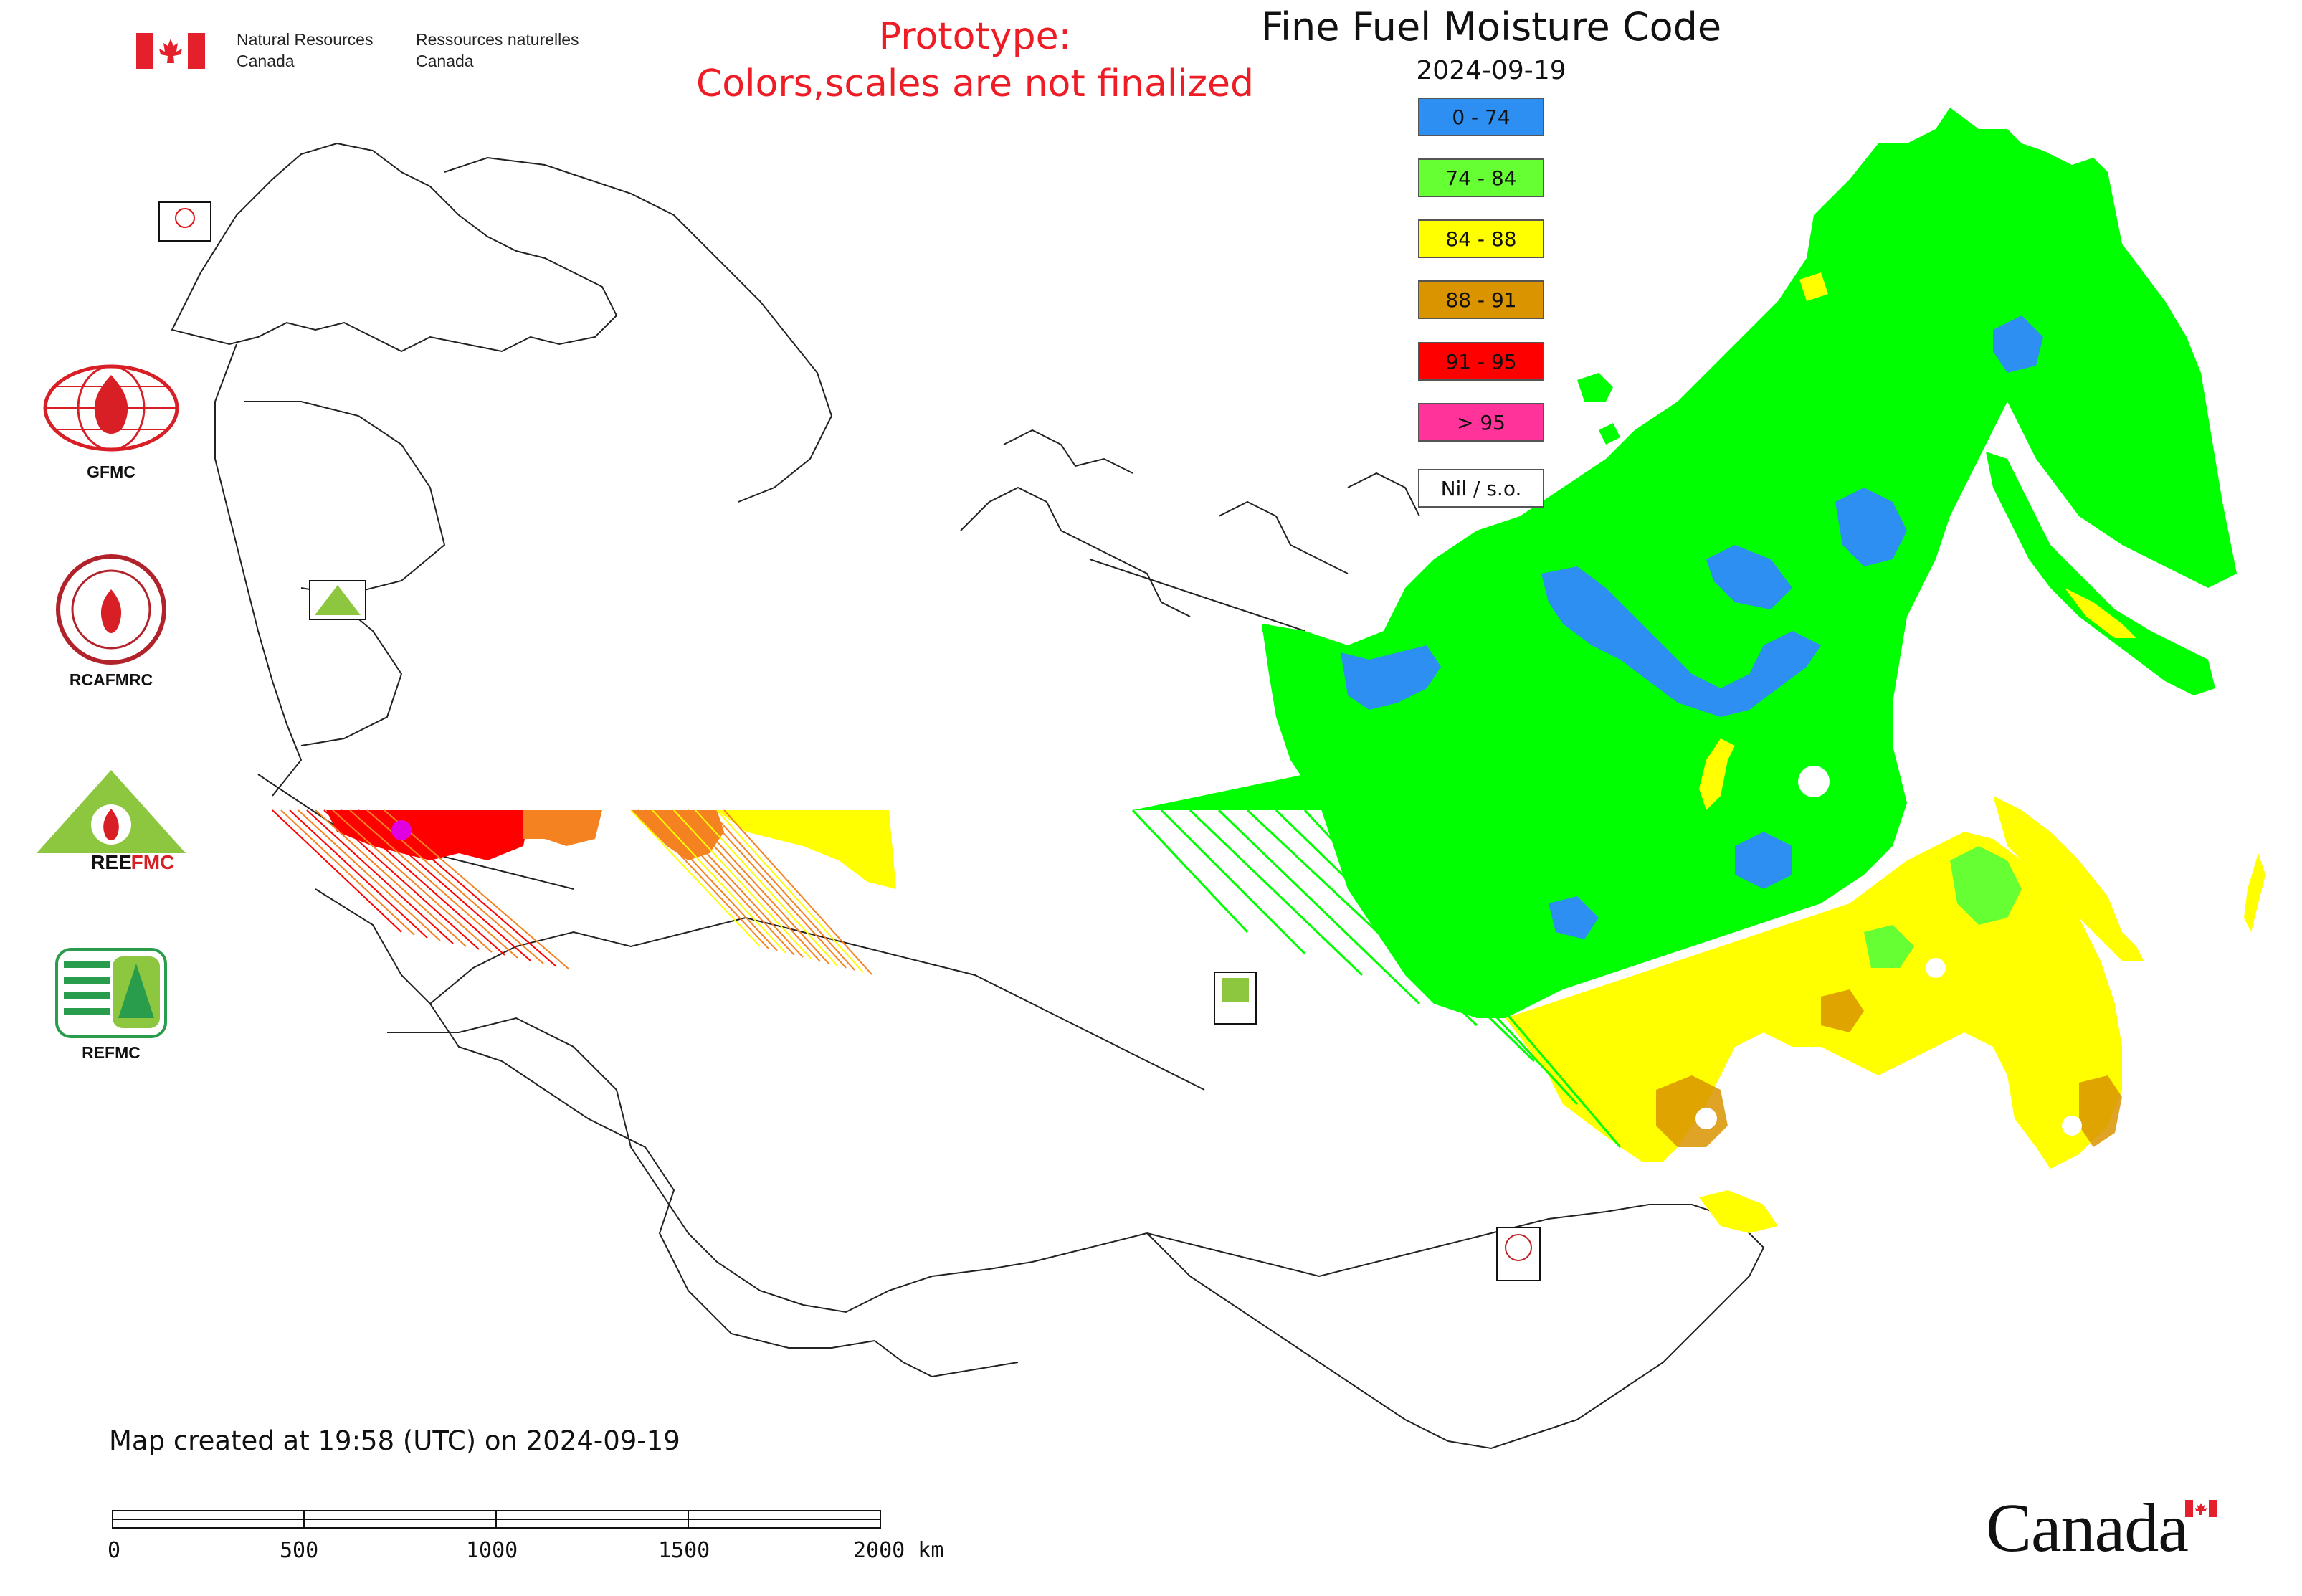 Image resolution: width=2302 pixels, height=1596 pixels. I want to click on gfmc-logo: GFMC, so click(112, 422).